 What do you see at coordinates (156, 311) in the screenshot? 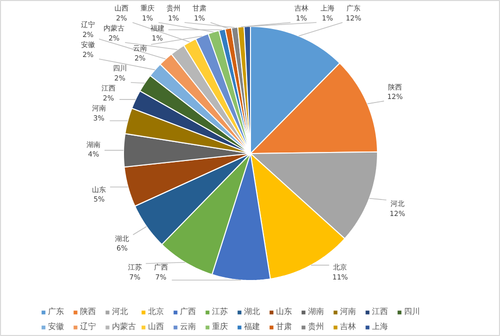
I see `legend-label: 北京` at bounding box center [156, 311].